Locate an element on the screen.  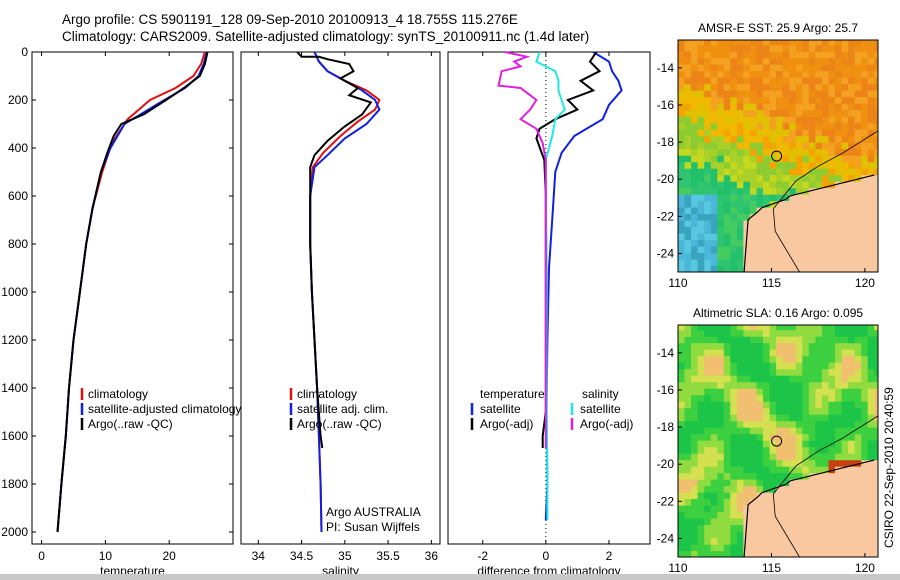
map-x-tick-label: 115 is located at coordinates (771, 568).